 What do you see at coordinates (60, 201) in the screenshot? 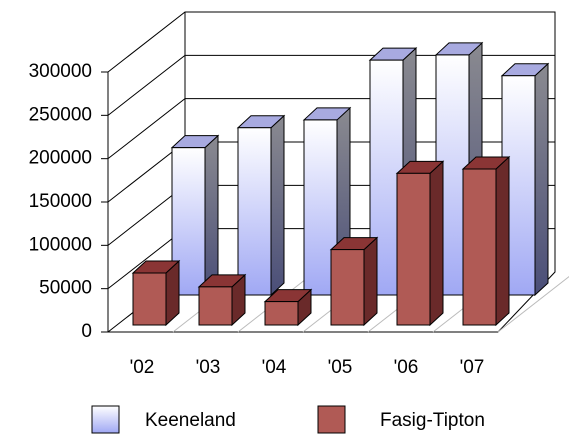
I see `y-tick-label: 150000` at bounding box center [60, 201].